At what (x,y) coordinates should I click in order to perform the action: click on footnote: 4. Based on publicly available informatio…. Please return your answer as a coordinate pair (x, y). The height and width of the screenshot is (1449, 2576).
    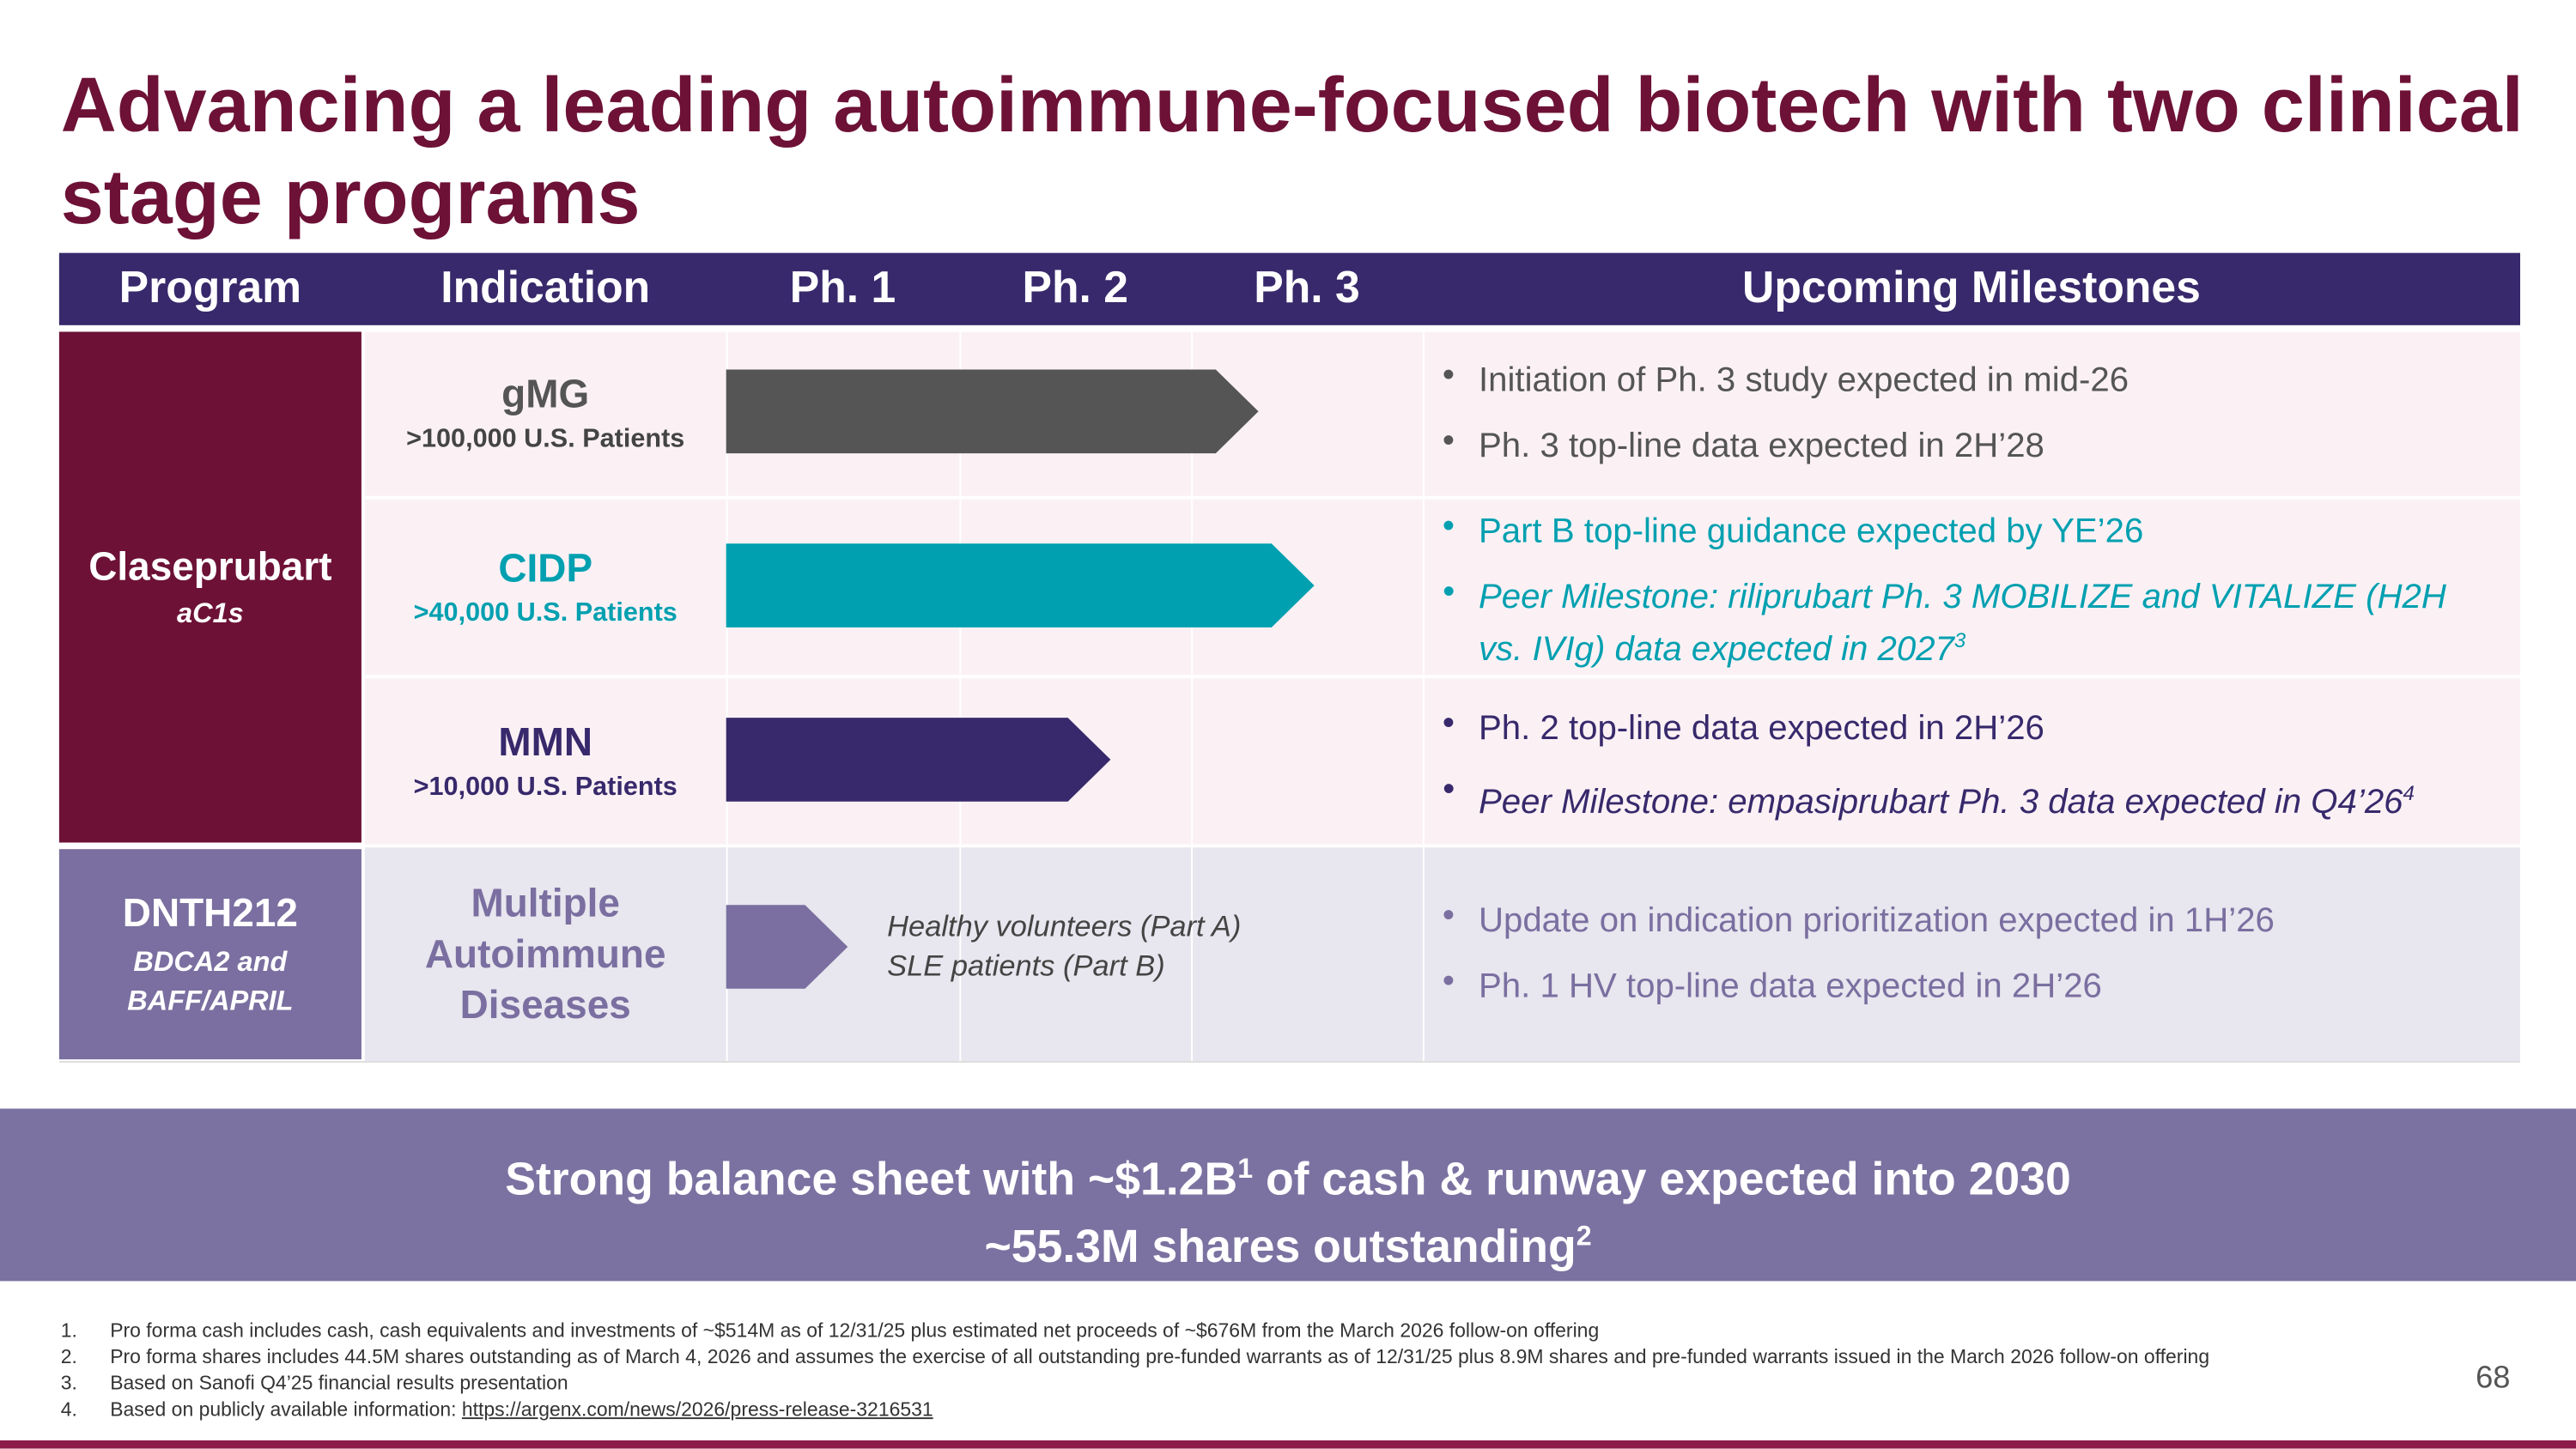
    Looking at the image, I should click on (1260, 1409).